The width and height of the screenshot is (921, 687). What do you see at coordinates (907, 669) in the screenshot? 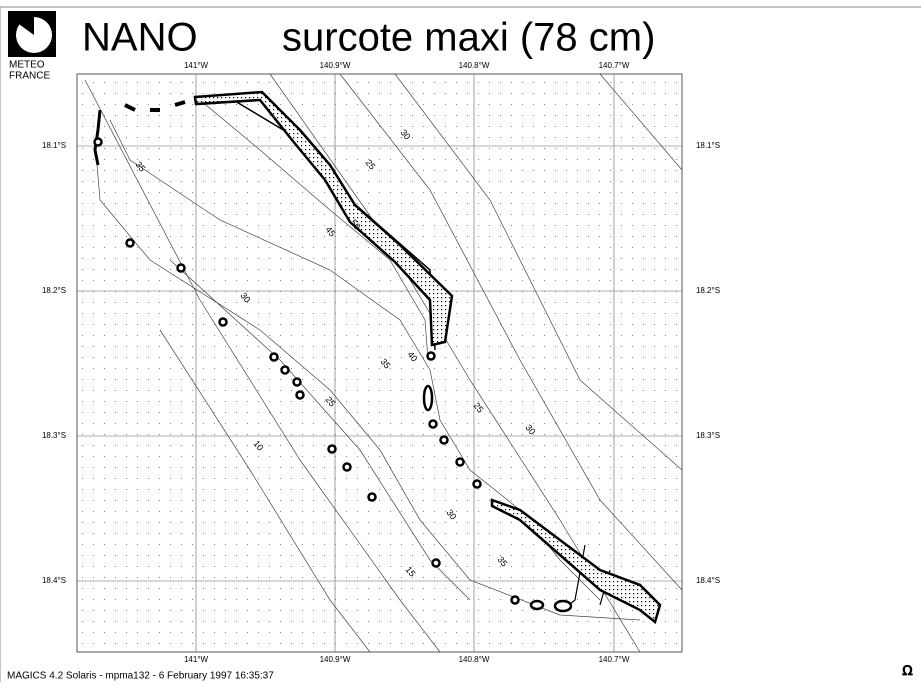
I see `corner-logo: ꭥ` at bounding box center [907, 669].